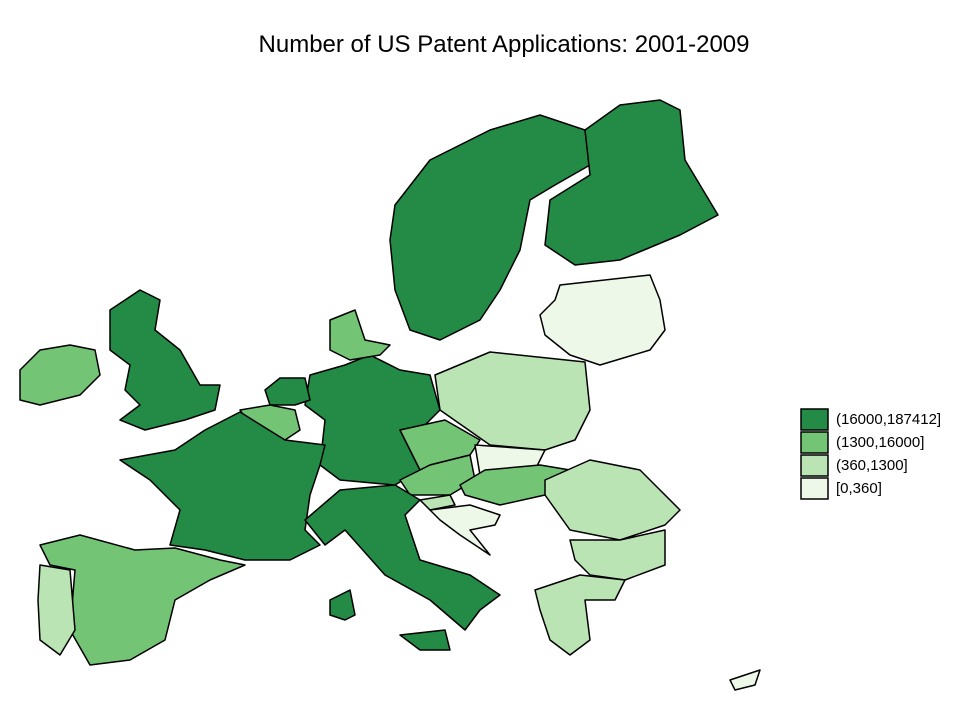 The height and width of the screenshot is (711, 970). Describe the element at coordinates (425, 640) in the screenshot. I see `sicily` at that location.